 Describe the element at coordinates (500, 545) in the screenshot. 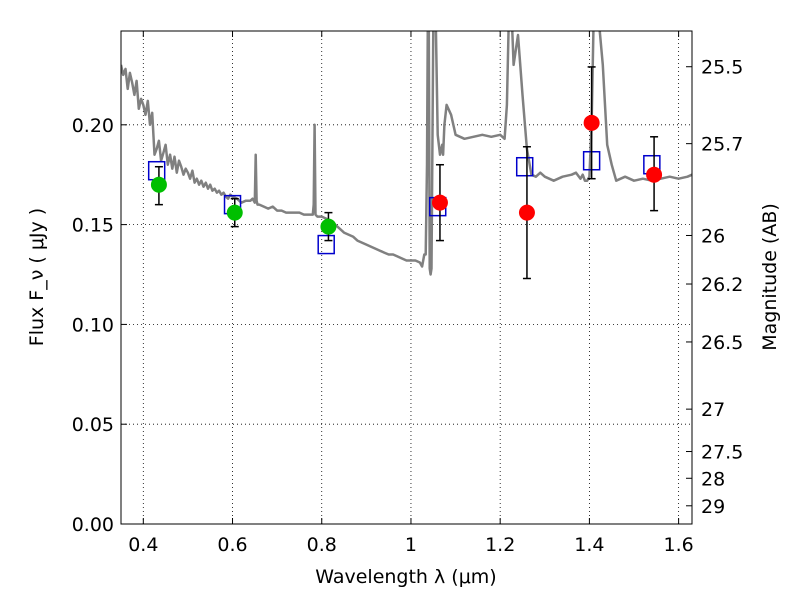

I see `x-tick-label: 1.2` at that location.